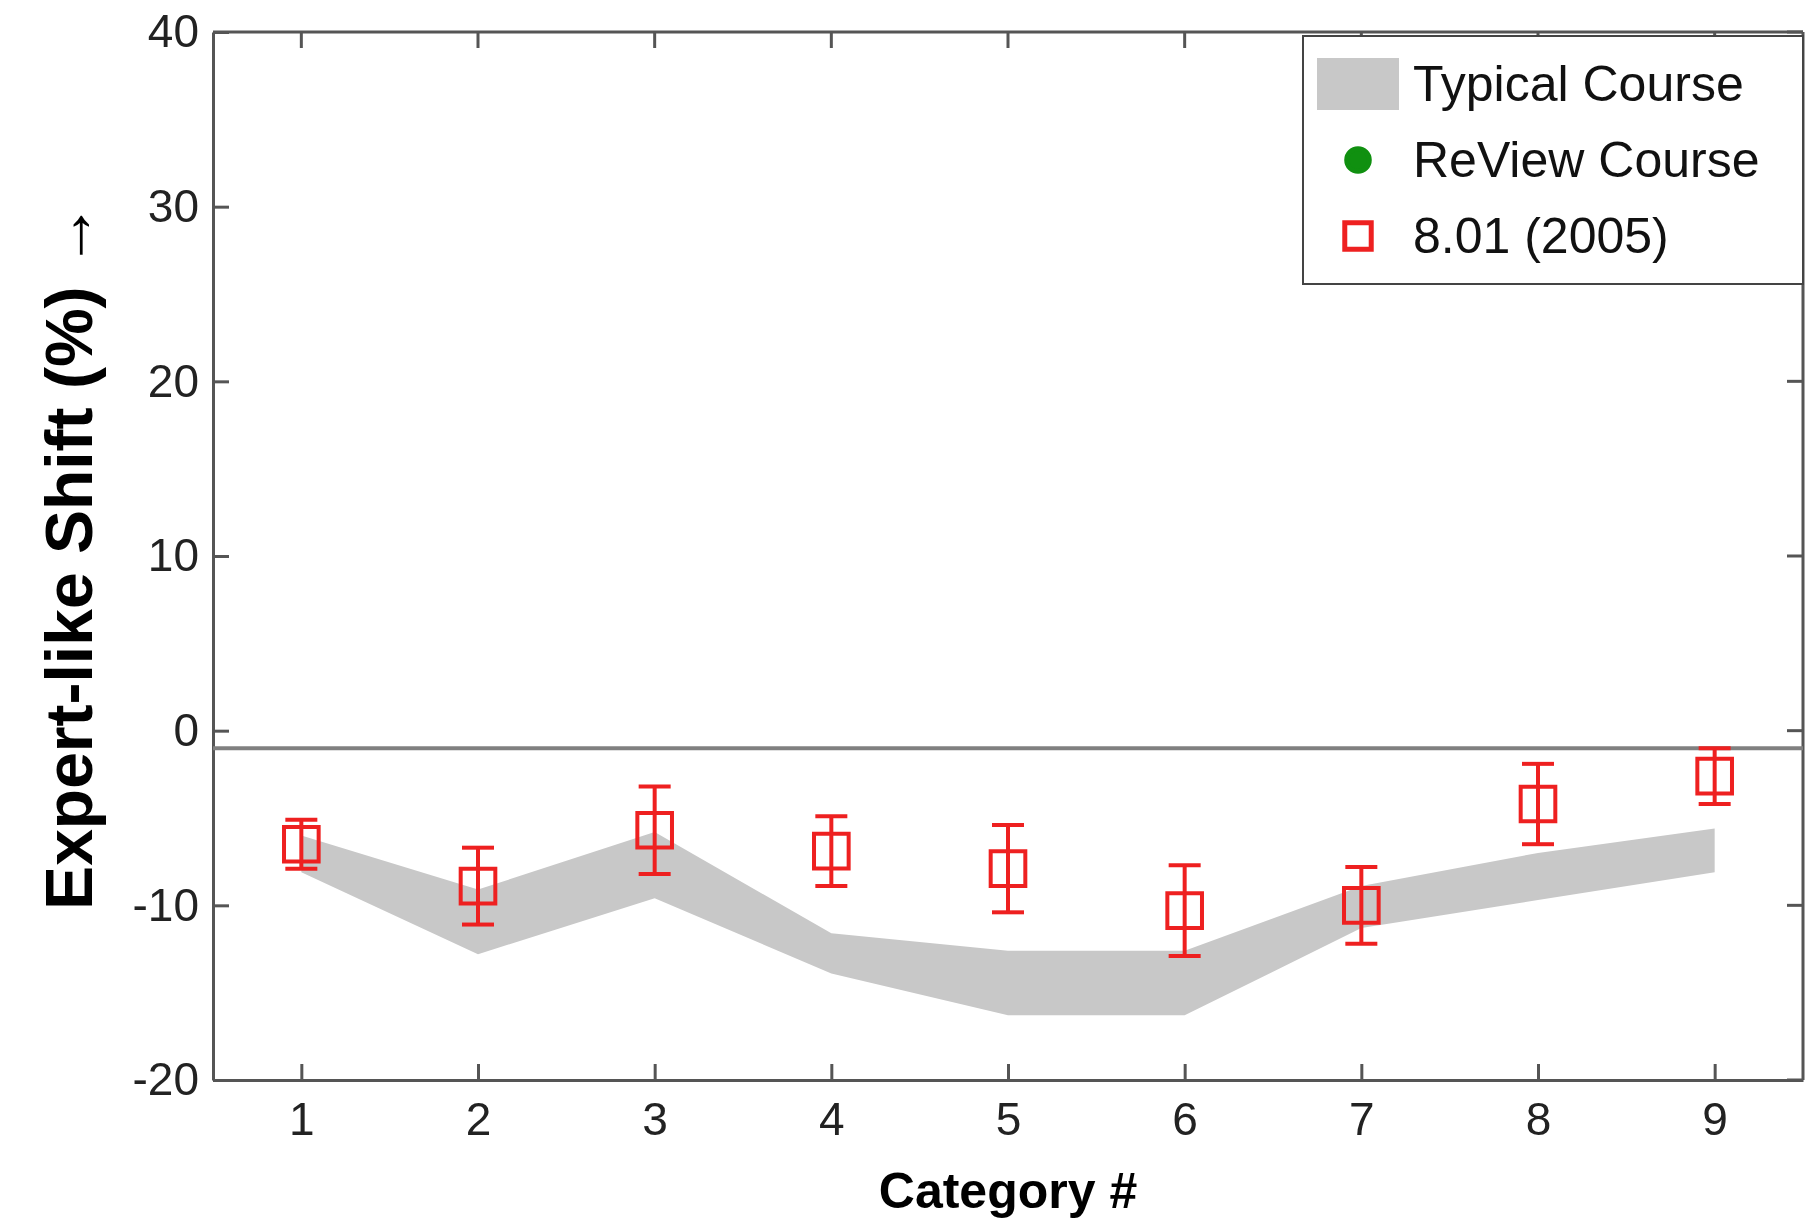  I want to click on x-tick-label: 3, so click(655, 1118).